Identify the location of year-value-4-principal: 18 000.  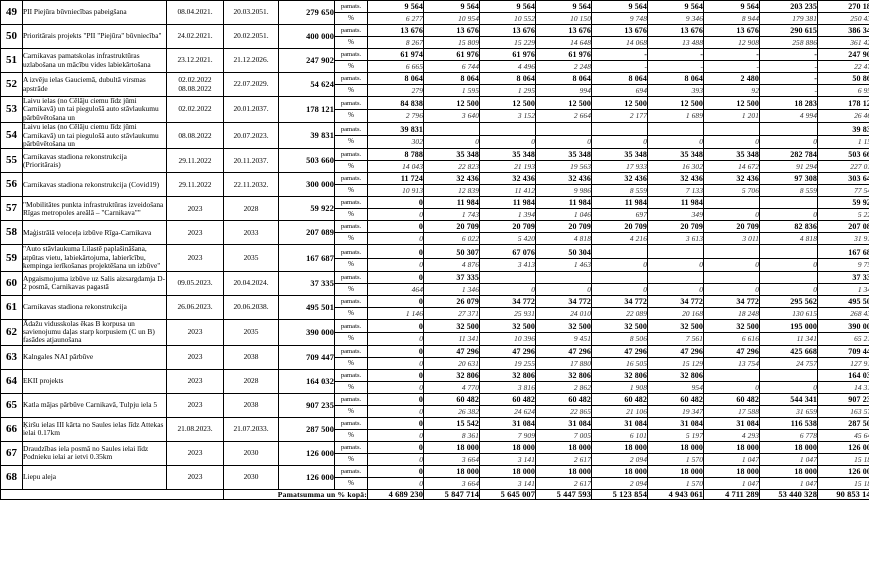
(563, 448).